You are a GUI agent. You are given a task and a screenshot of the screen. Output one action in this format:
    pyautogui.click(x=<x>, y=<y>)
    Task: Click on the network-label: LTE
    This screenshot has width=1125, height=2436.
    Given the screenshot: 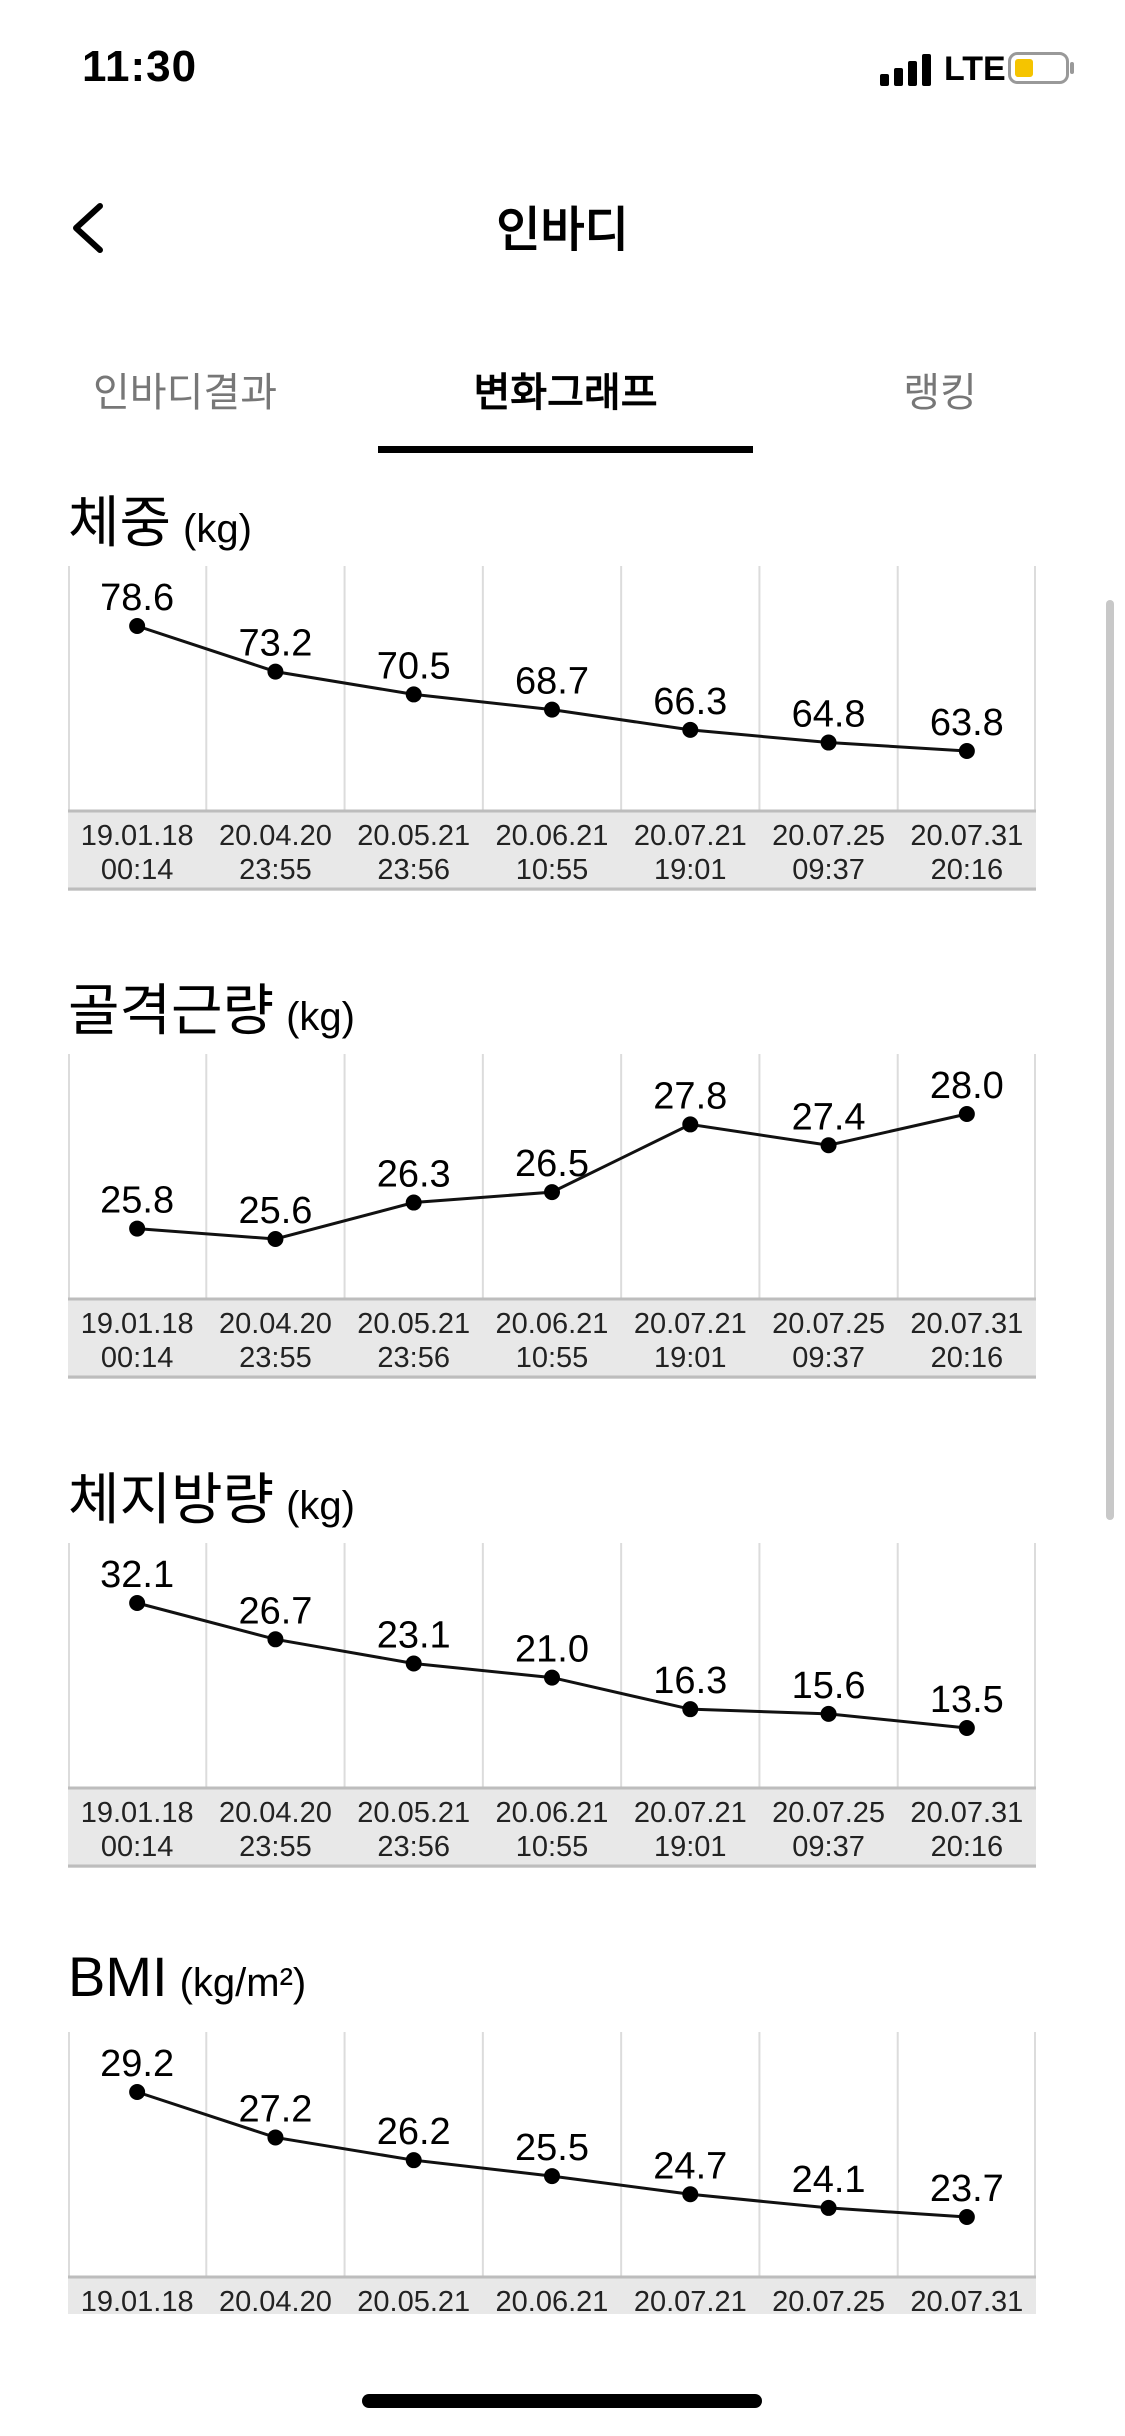 What is the action you would take?
    pyautogui.click(x=975, y=69)
    